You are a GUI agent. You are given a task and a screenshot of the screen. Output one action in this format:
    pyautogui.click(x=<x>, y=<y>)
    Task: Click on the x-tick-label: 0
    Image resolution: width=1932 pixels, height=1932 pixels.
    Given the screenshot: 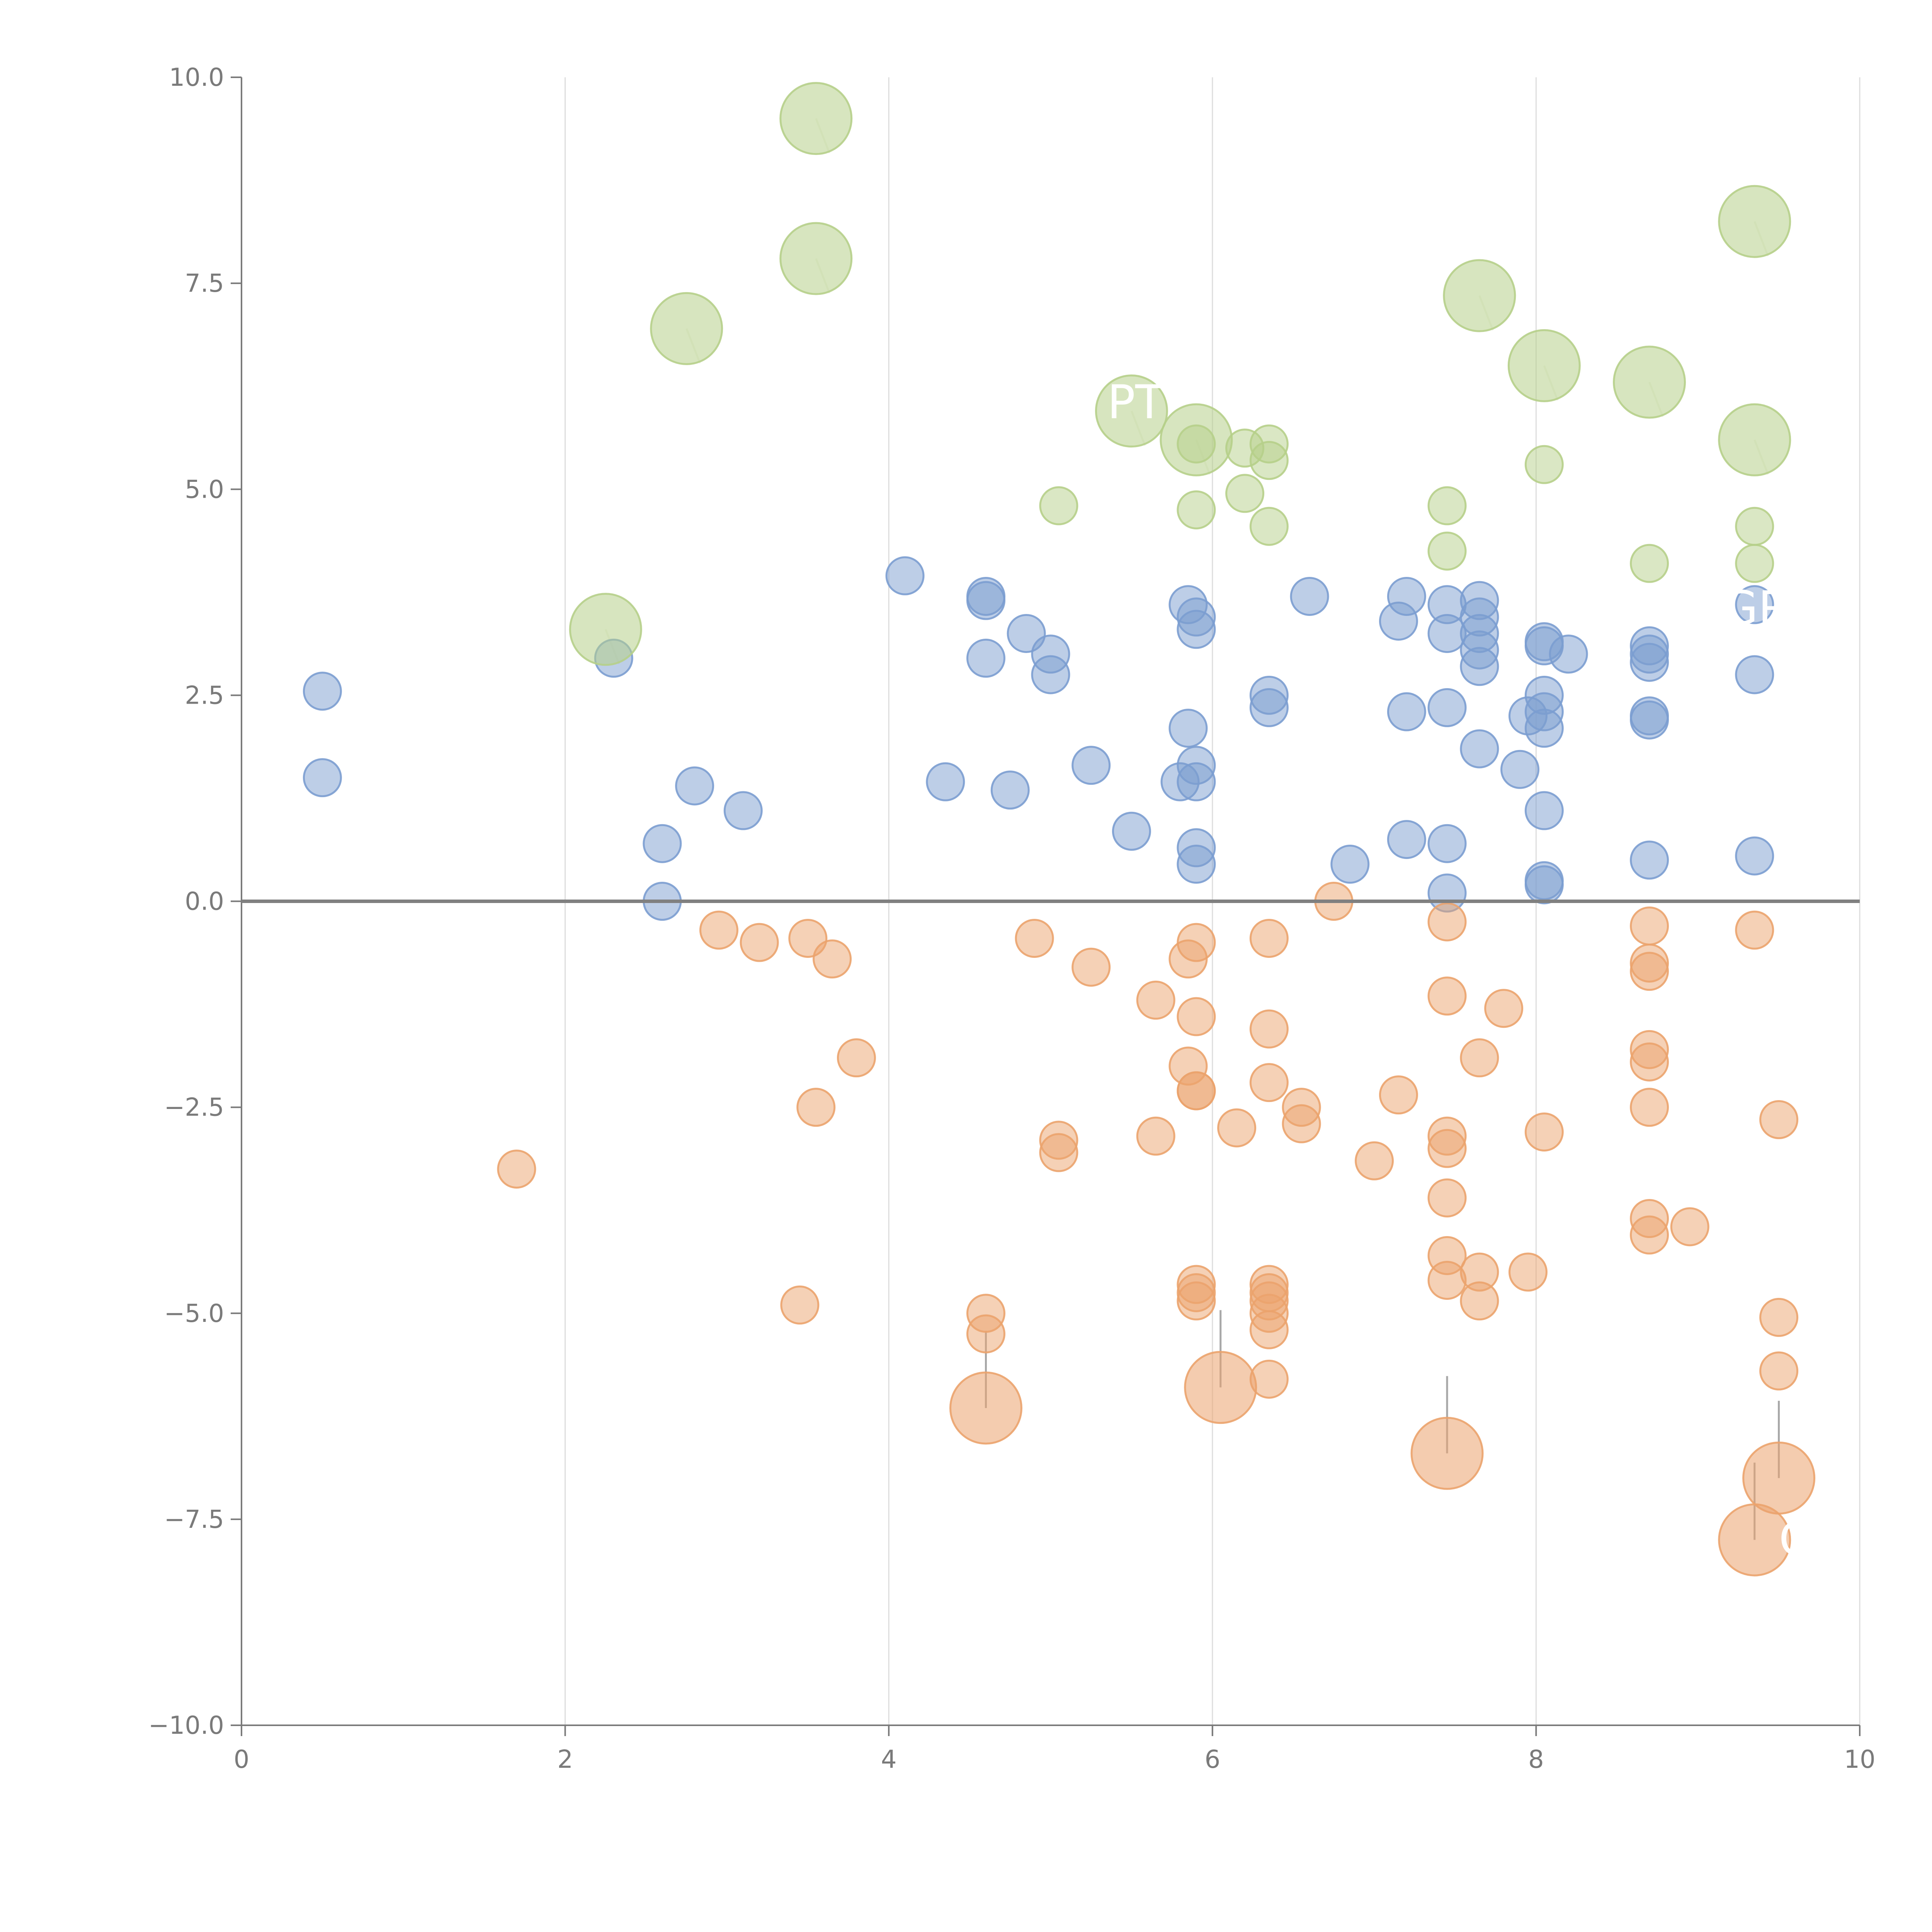 What is the action you would take?
    pyautogui.click(x=242, y=1759)
    